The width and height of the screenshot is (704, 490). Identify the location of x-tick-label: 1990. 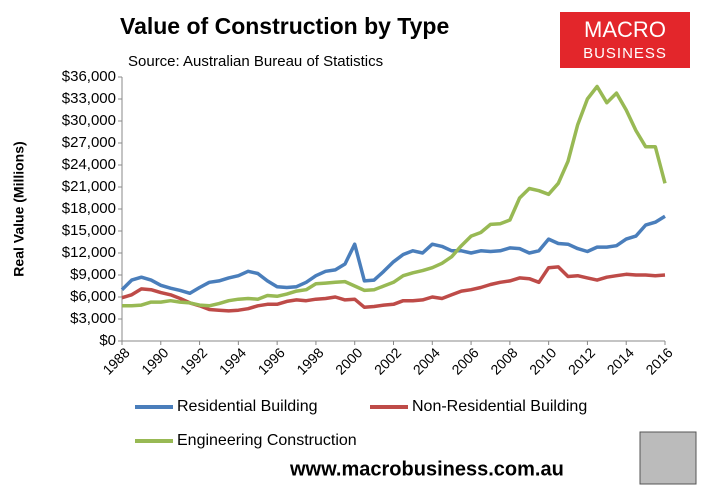
(154, 360).